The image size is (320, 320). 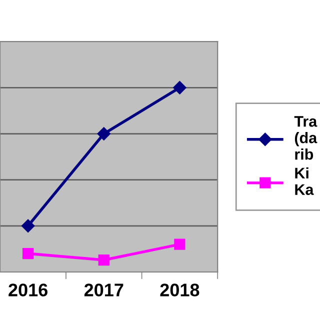 I want to click on x-tick-label: 2017, so click(x=104, y=290).